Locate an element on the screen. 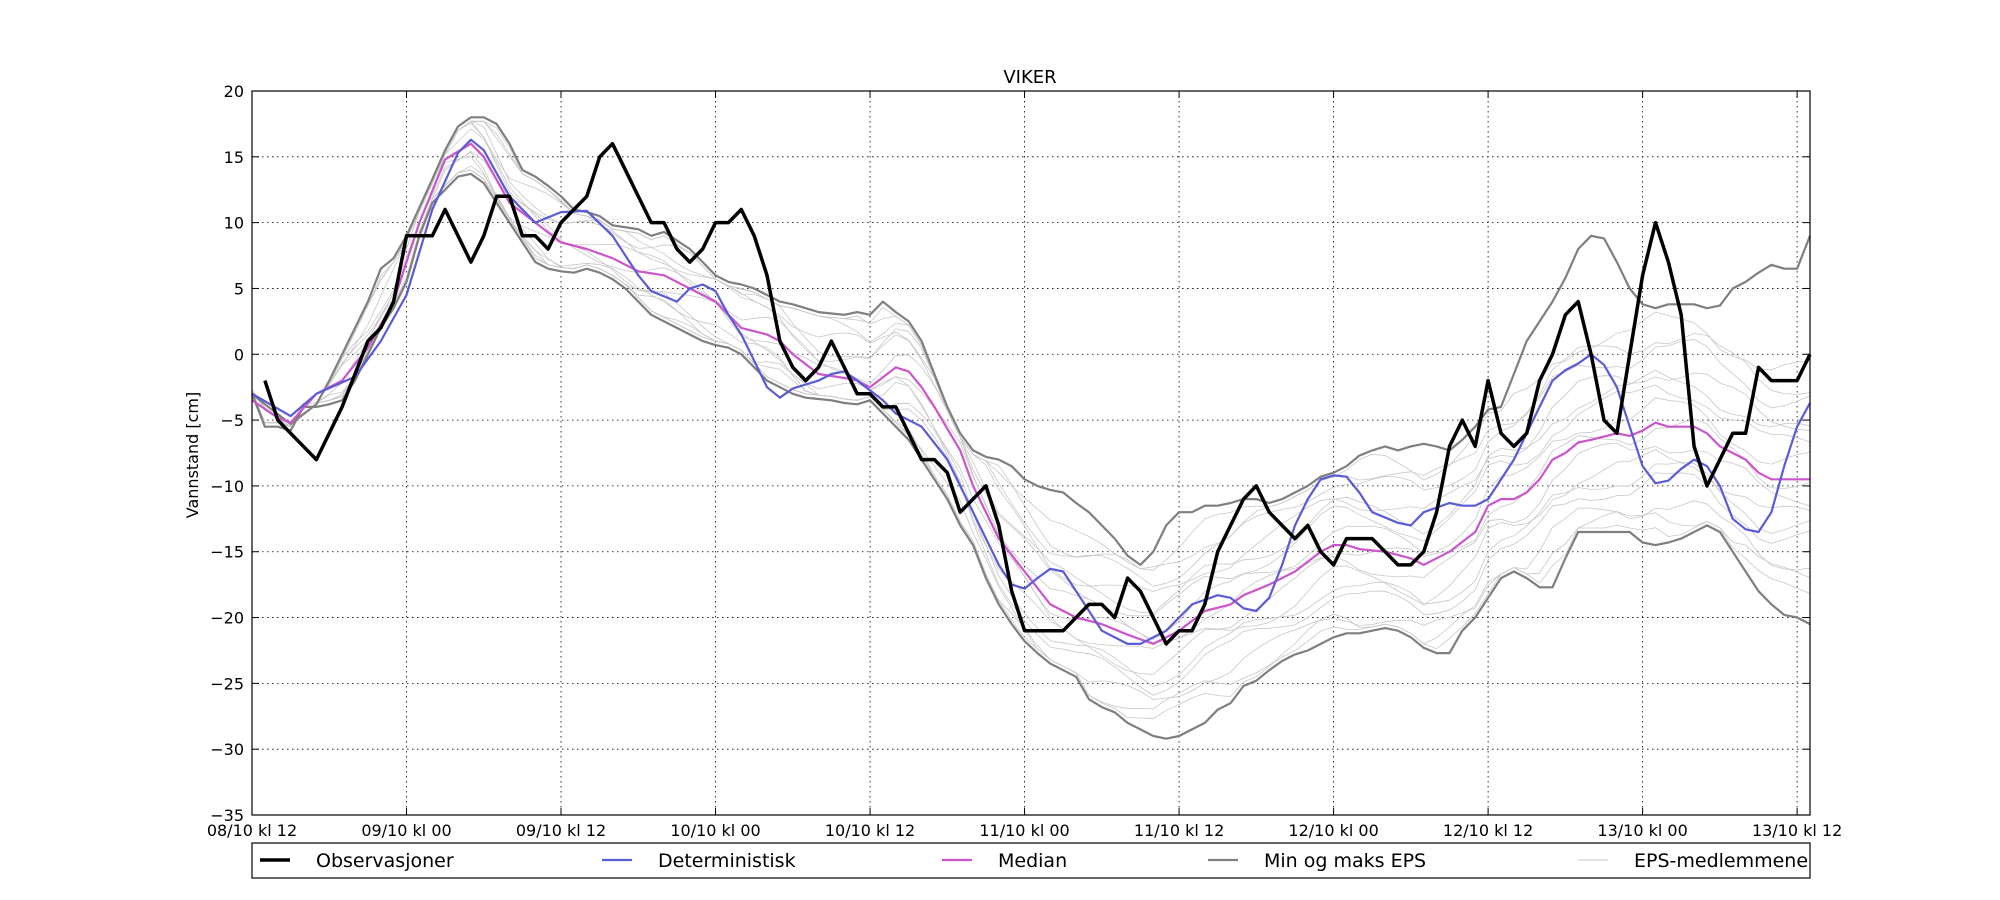 The image size is (2000, 900). legend-deterministisk: Deterministisk is located at coordinates (699, 861).